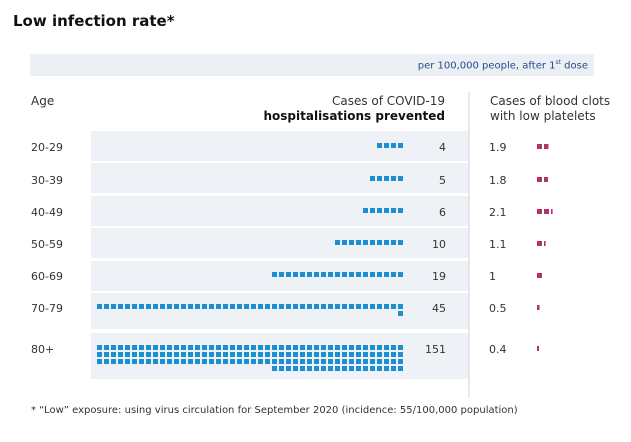  What do you see at coordinates (439, 276) in the screenshot?
I see `hospitalisation-value: 19` at bounding box center [439, 276].